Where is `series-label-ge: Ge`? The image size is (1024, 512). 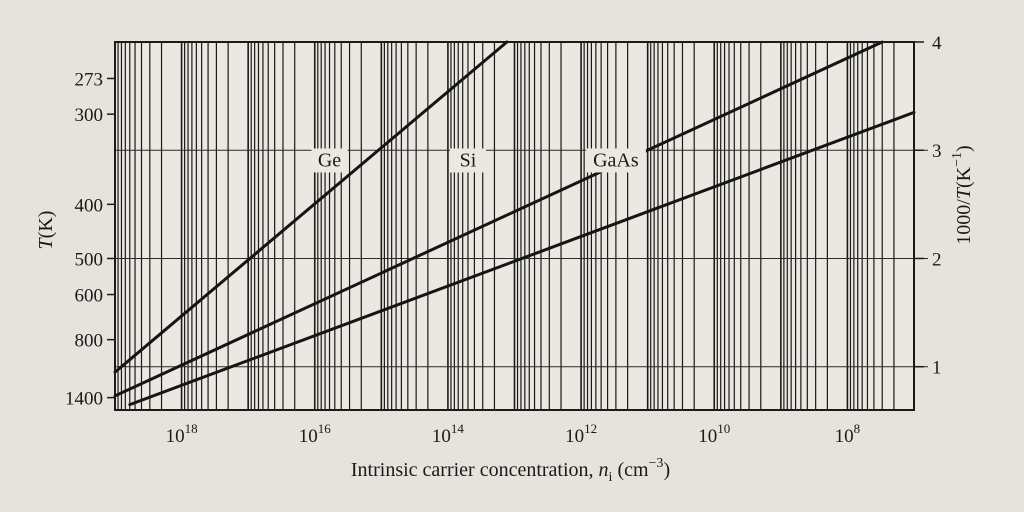 series-label-ge: Ge is located at coordinates (329, 160).